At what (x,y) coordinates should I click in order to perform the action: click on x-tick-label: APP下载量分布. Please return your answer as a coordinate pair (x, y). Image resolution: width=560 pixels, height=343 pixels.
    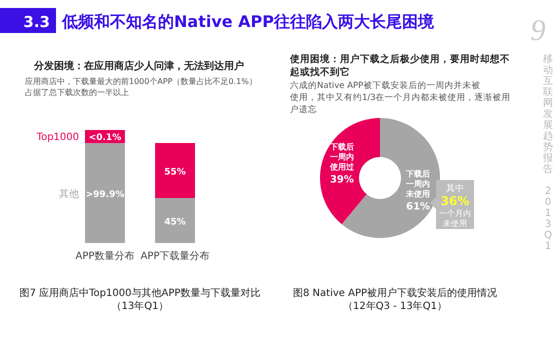
    Looking at the image, I should click on (175, 256).